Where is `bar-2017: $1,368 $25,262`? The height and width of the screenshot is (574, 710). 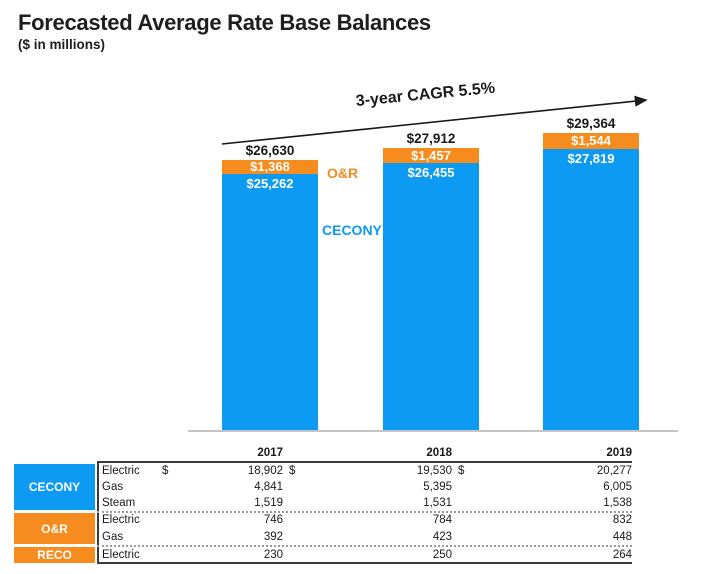
bar-2017: $1,368 $25,262 is located at coordinates (270, 295).